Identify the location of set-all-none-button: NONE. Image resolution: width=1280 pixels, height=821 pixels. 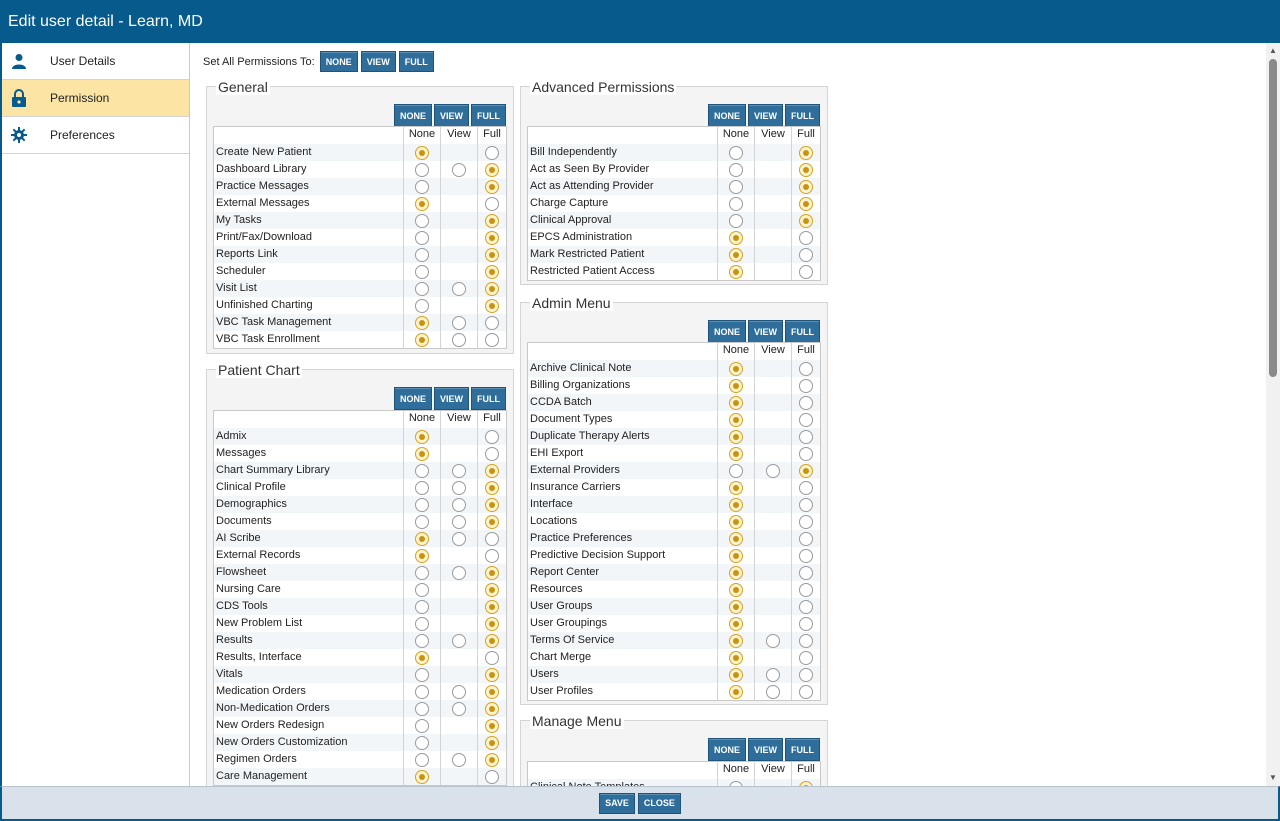
(338, 61).